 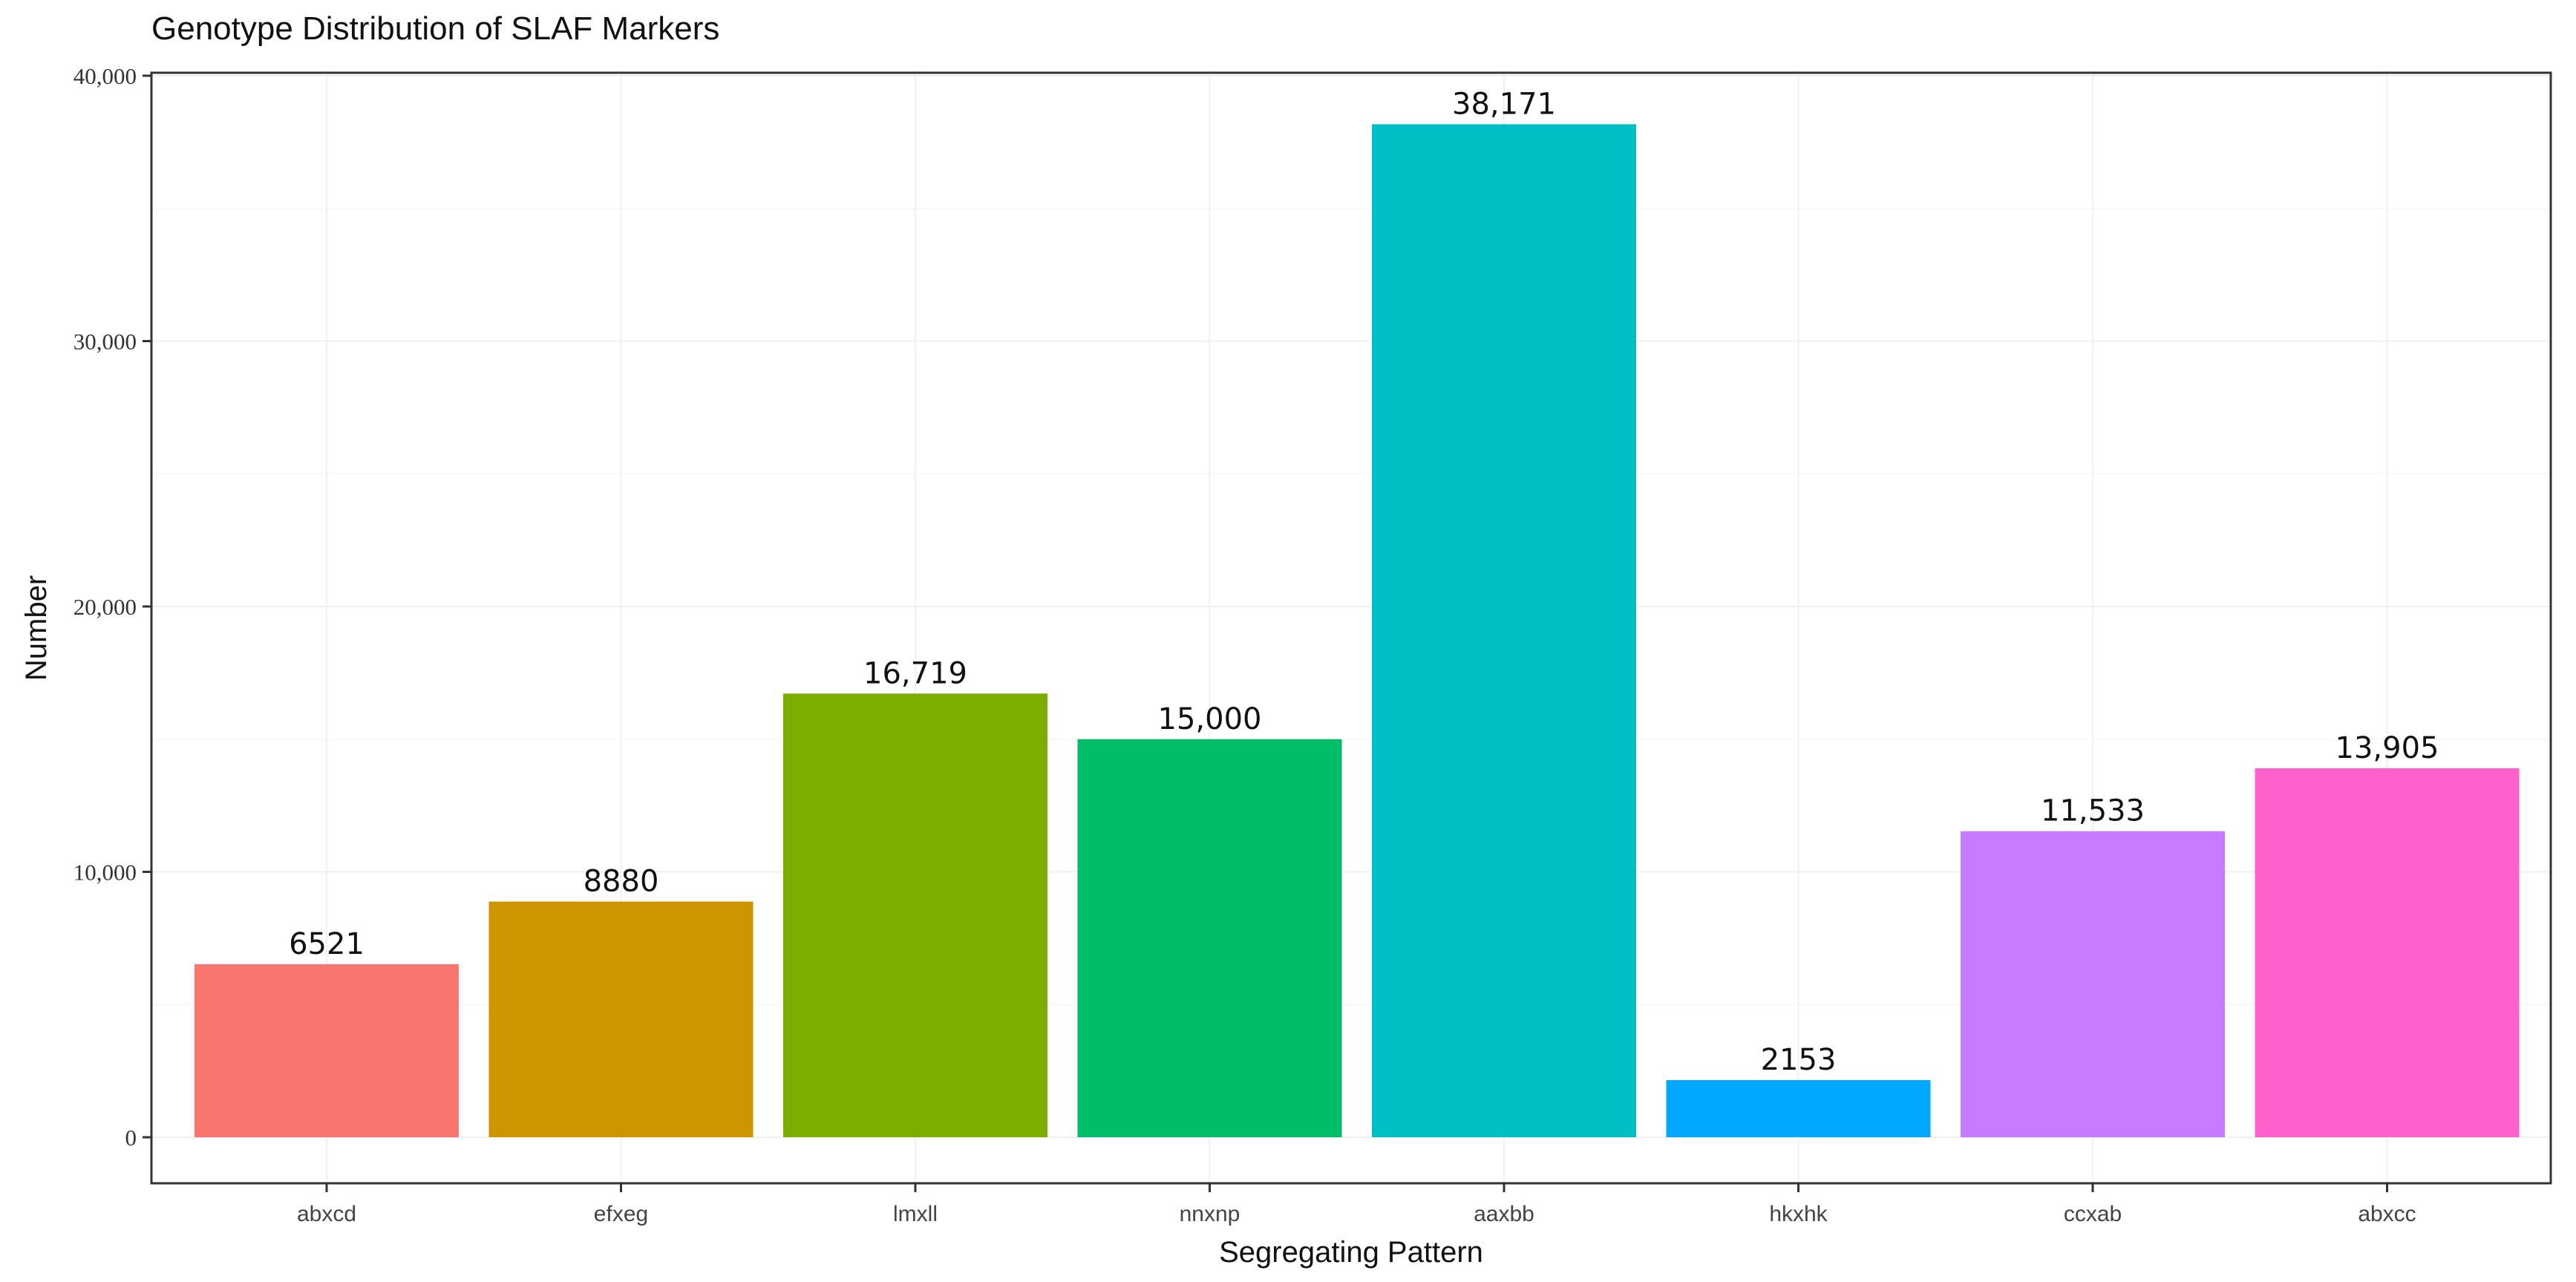 What do you see at coordinates (105, 76) in the screenshot?
I see `y-tick-label: 40,000` at bounding box center [105, 76].